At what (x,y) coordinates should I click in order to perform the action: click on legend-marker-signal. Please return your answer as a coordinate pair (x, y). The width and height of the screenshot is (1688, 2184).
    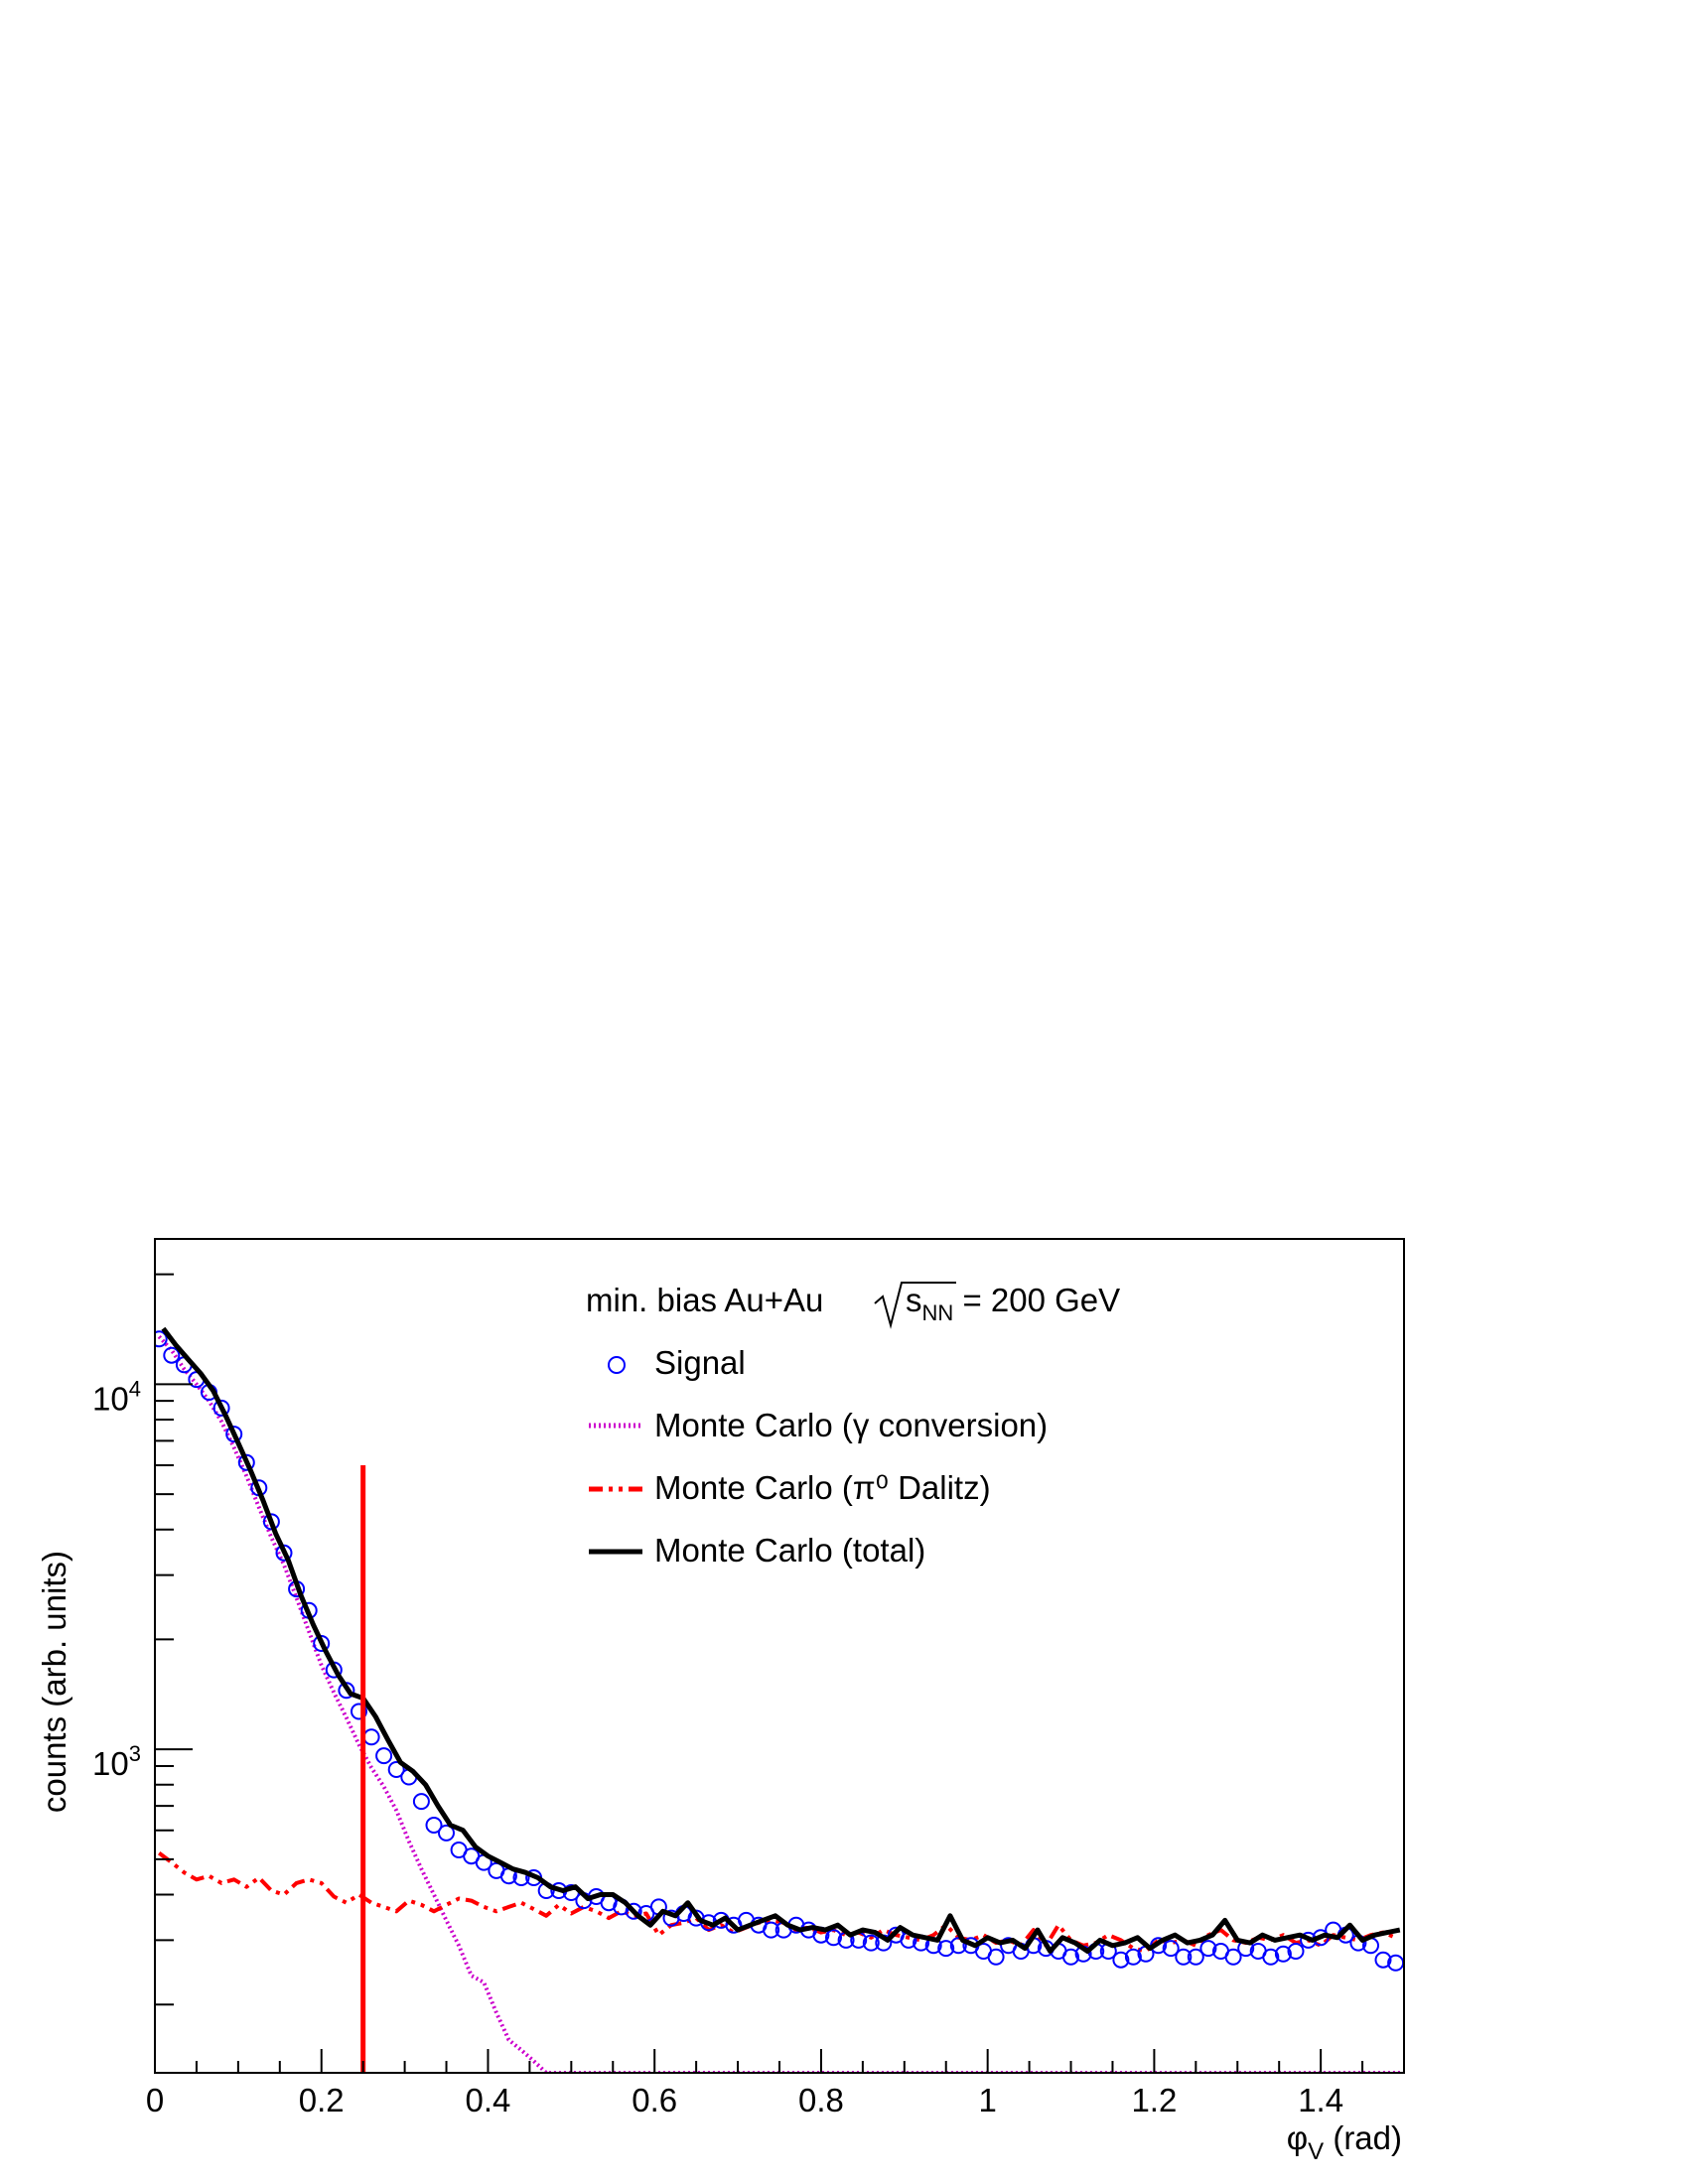
    Looking at the image, I should click on (617, 1365).